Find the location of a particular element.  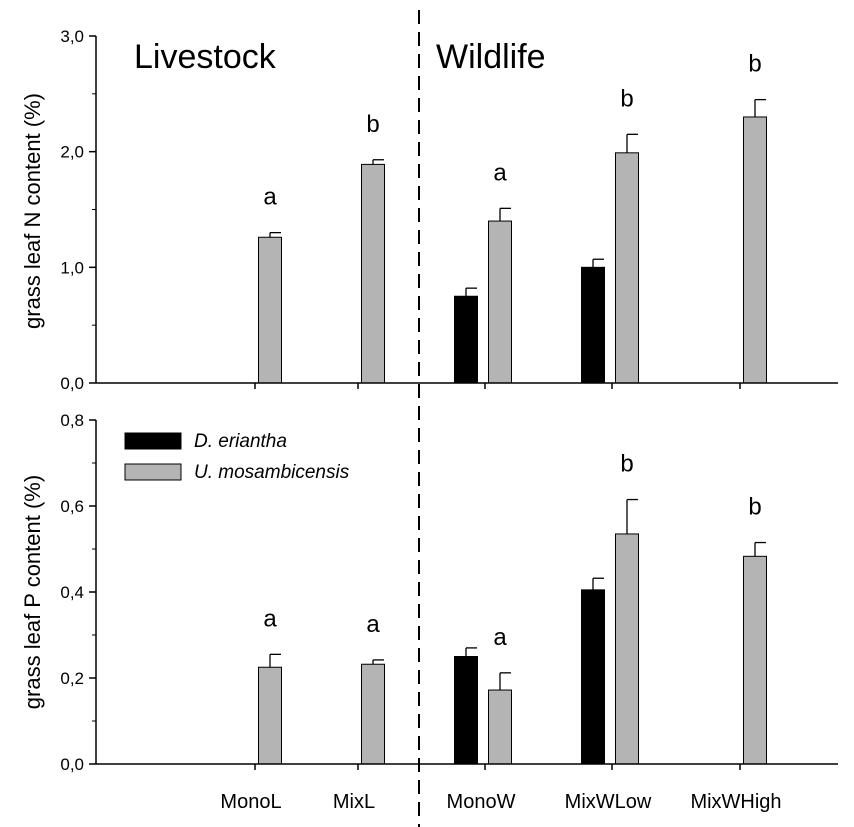

panel-1-y-tick-label: 0,0 is located at coordinates (72, 764).